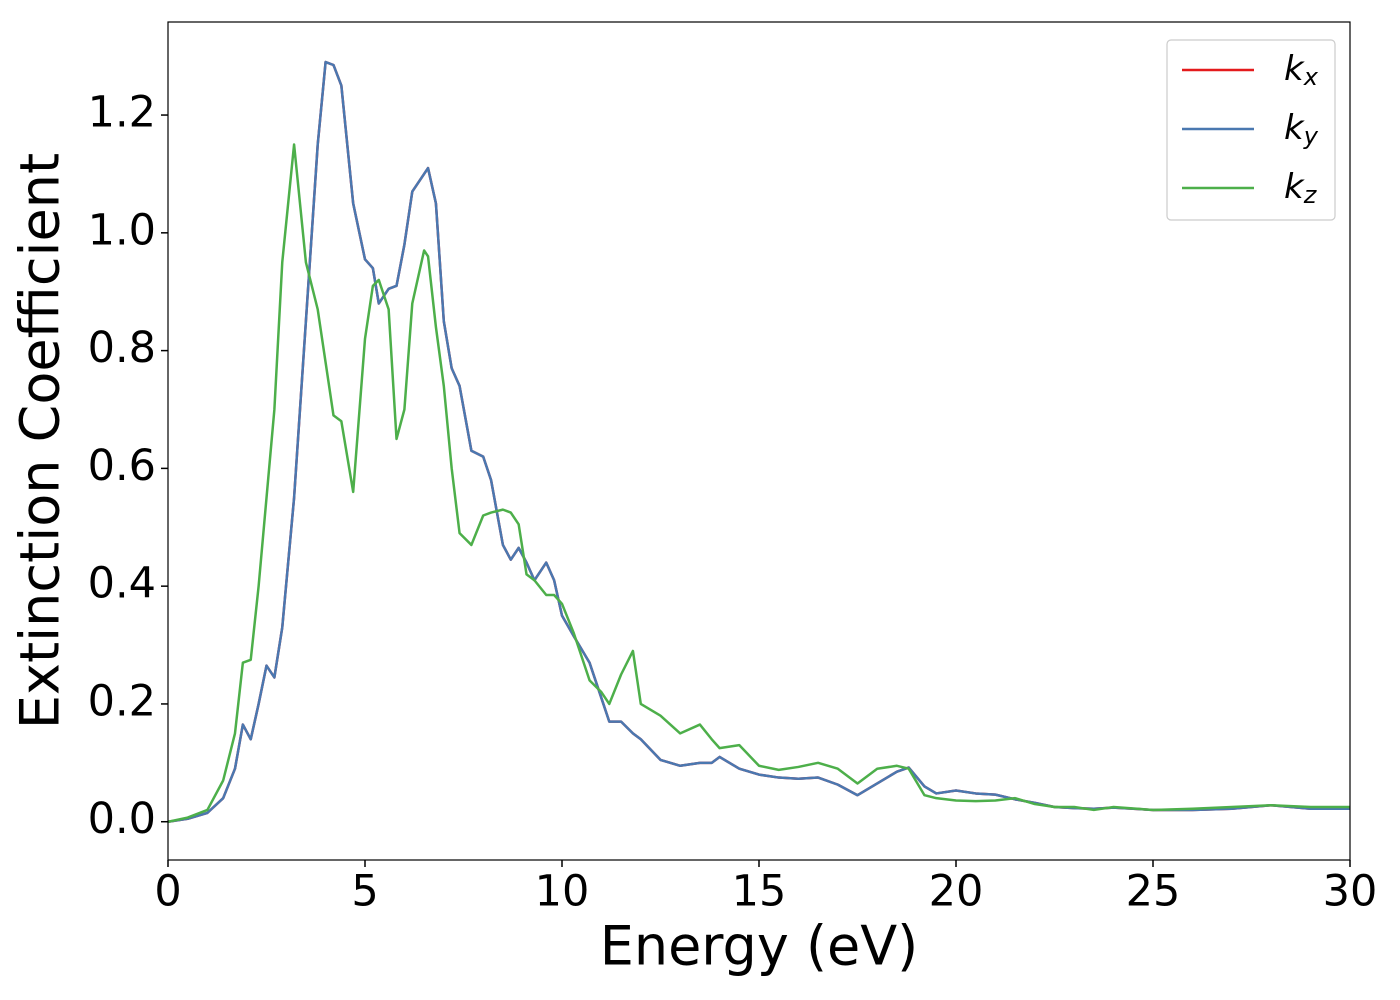 The width and height of the screenshot is (1400, 1000). Describe the element at coordinates (1301, 70) in the screenshot. I see `legend-label: kx` at that location.